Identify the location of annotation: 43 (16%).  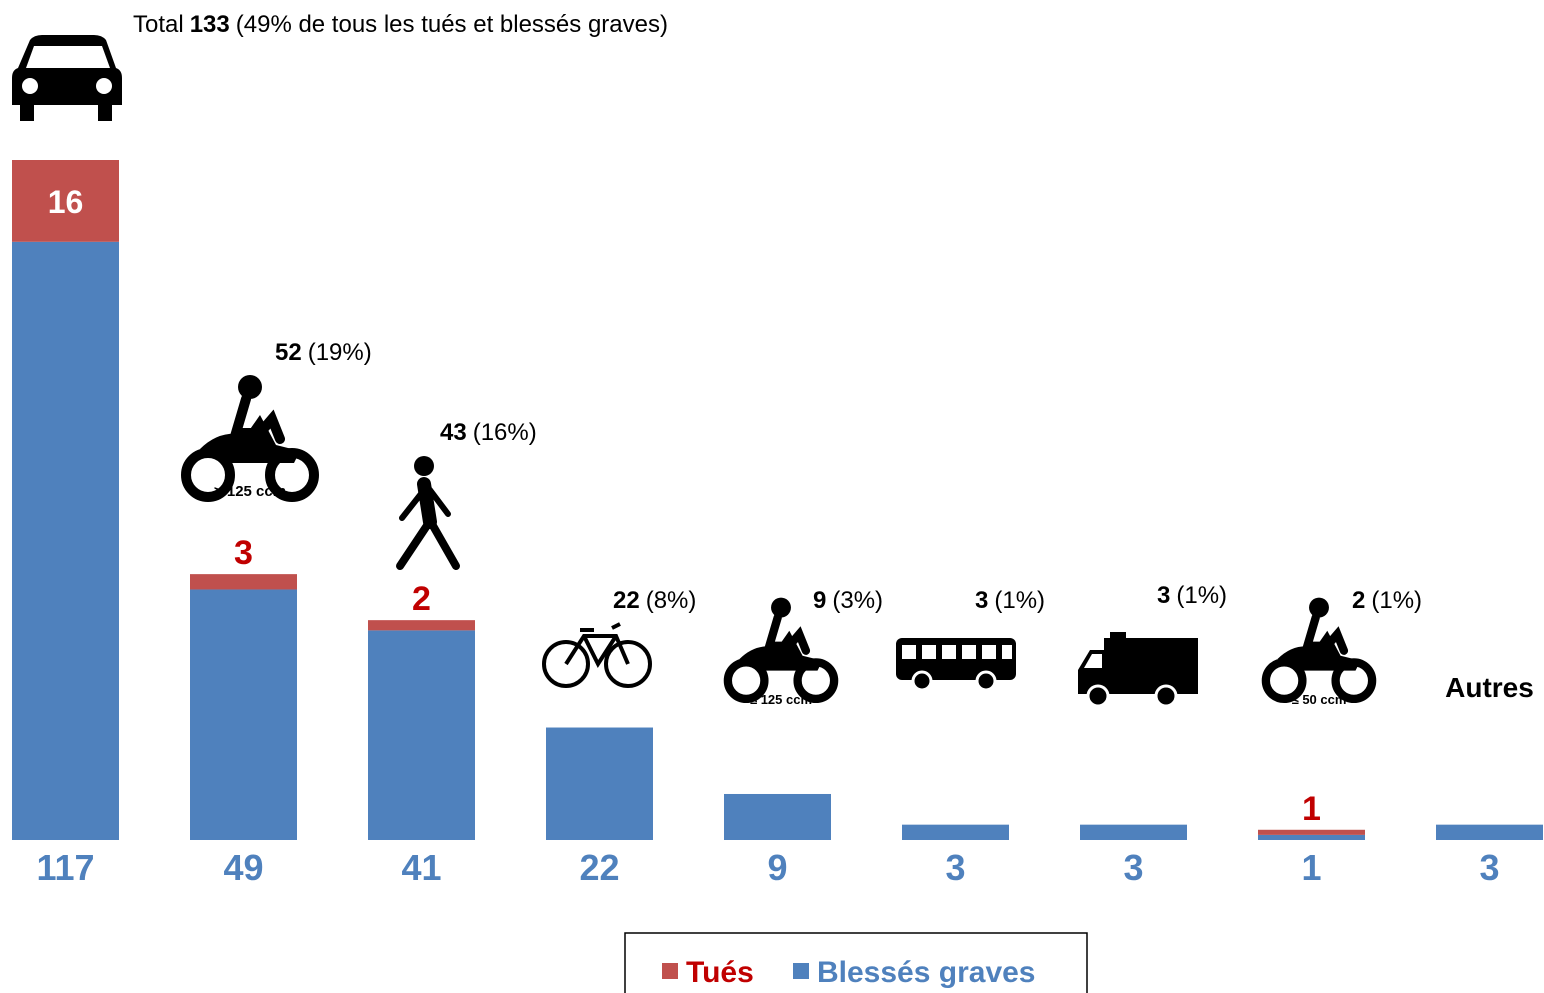
(488, 432).